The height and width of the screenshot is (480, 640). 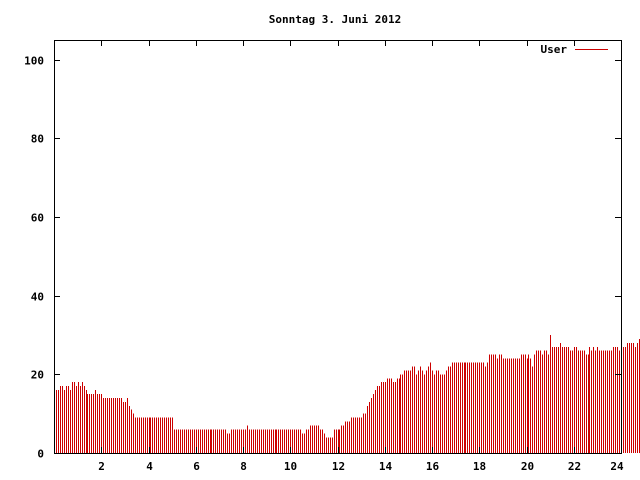 I want to click on x-tick-label: 2, so click(x=101, y=466).